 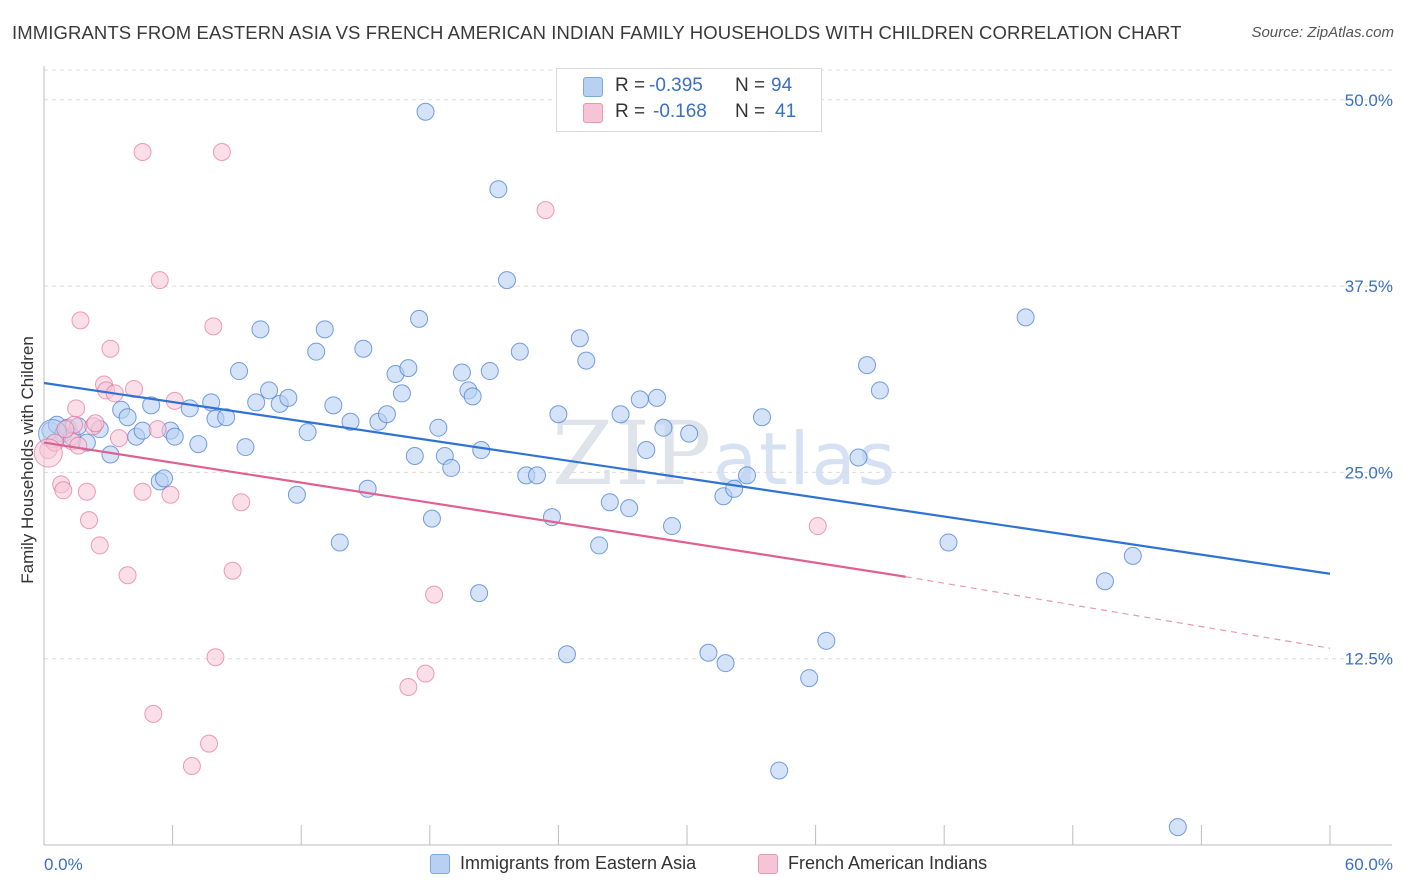 What do you see at coordinates (676, 85) in the screenshot?
I see `r-value: -0.395` at bounding box center [676, 85].